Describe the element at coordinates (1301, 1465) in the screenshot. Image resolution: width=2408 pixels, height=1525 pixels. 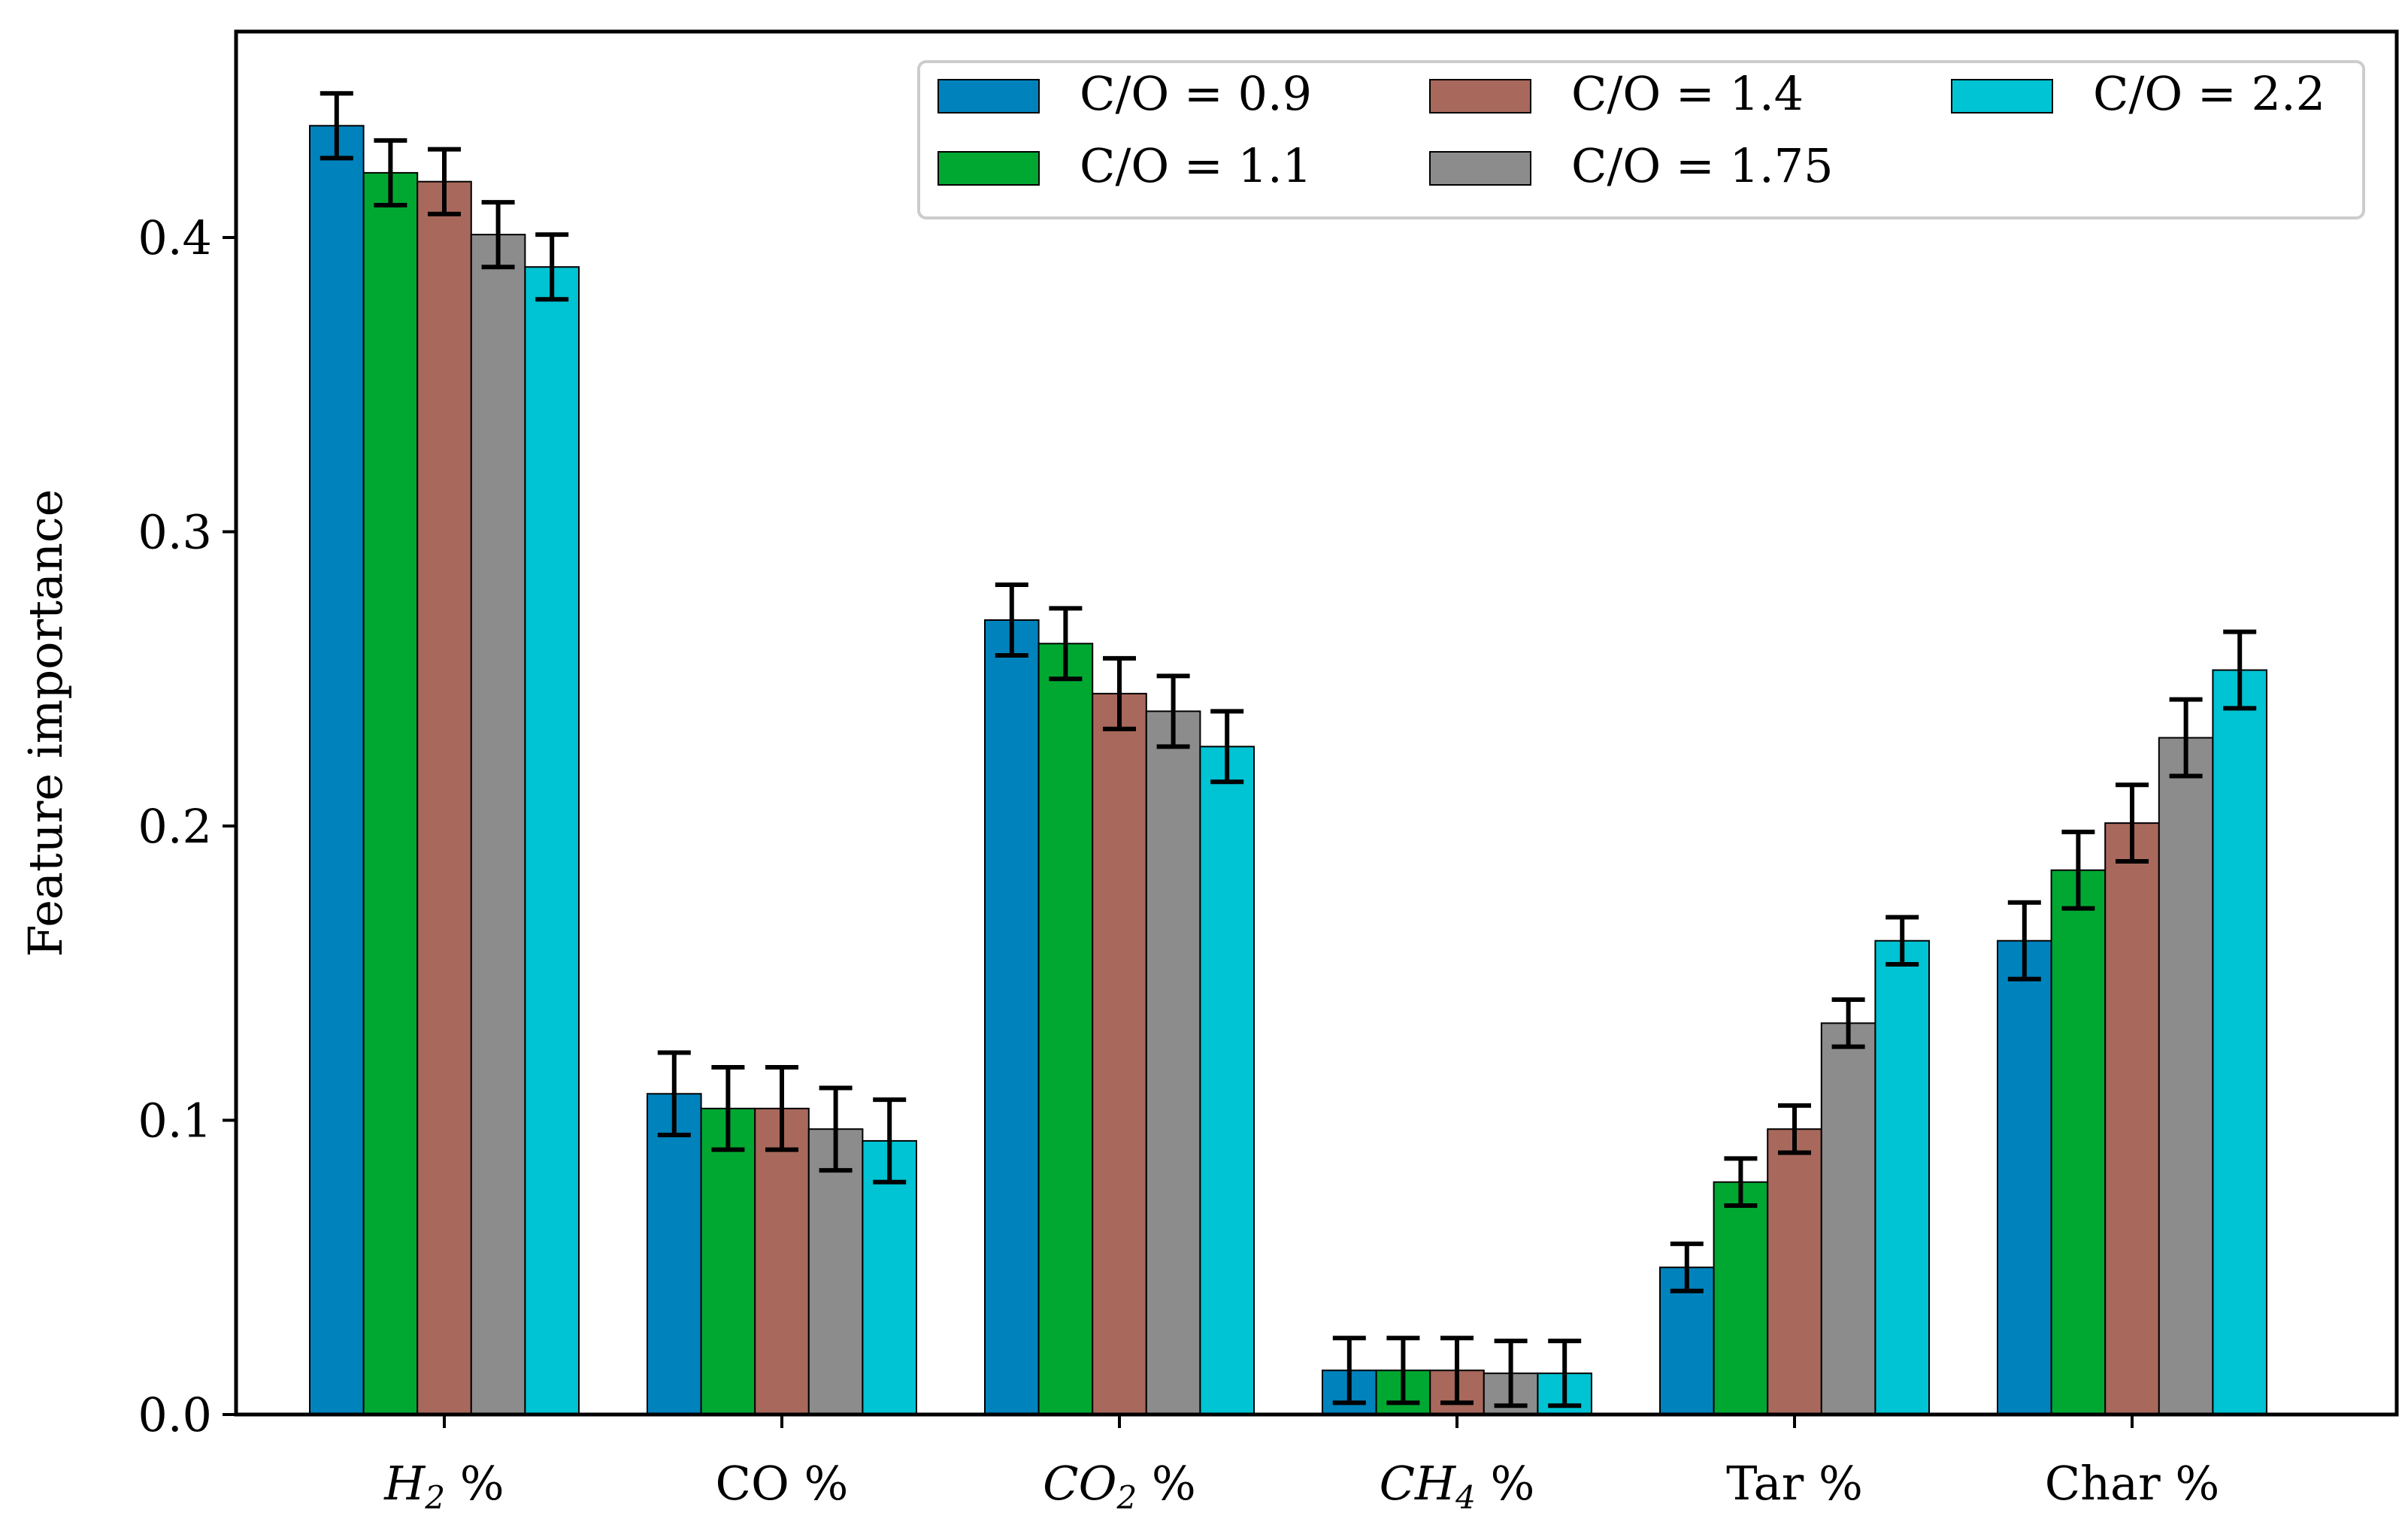
I see `x-axis: H2 % CO % CO2 % CH4 % Tar % Char %` at that location.